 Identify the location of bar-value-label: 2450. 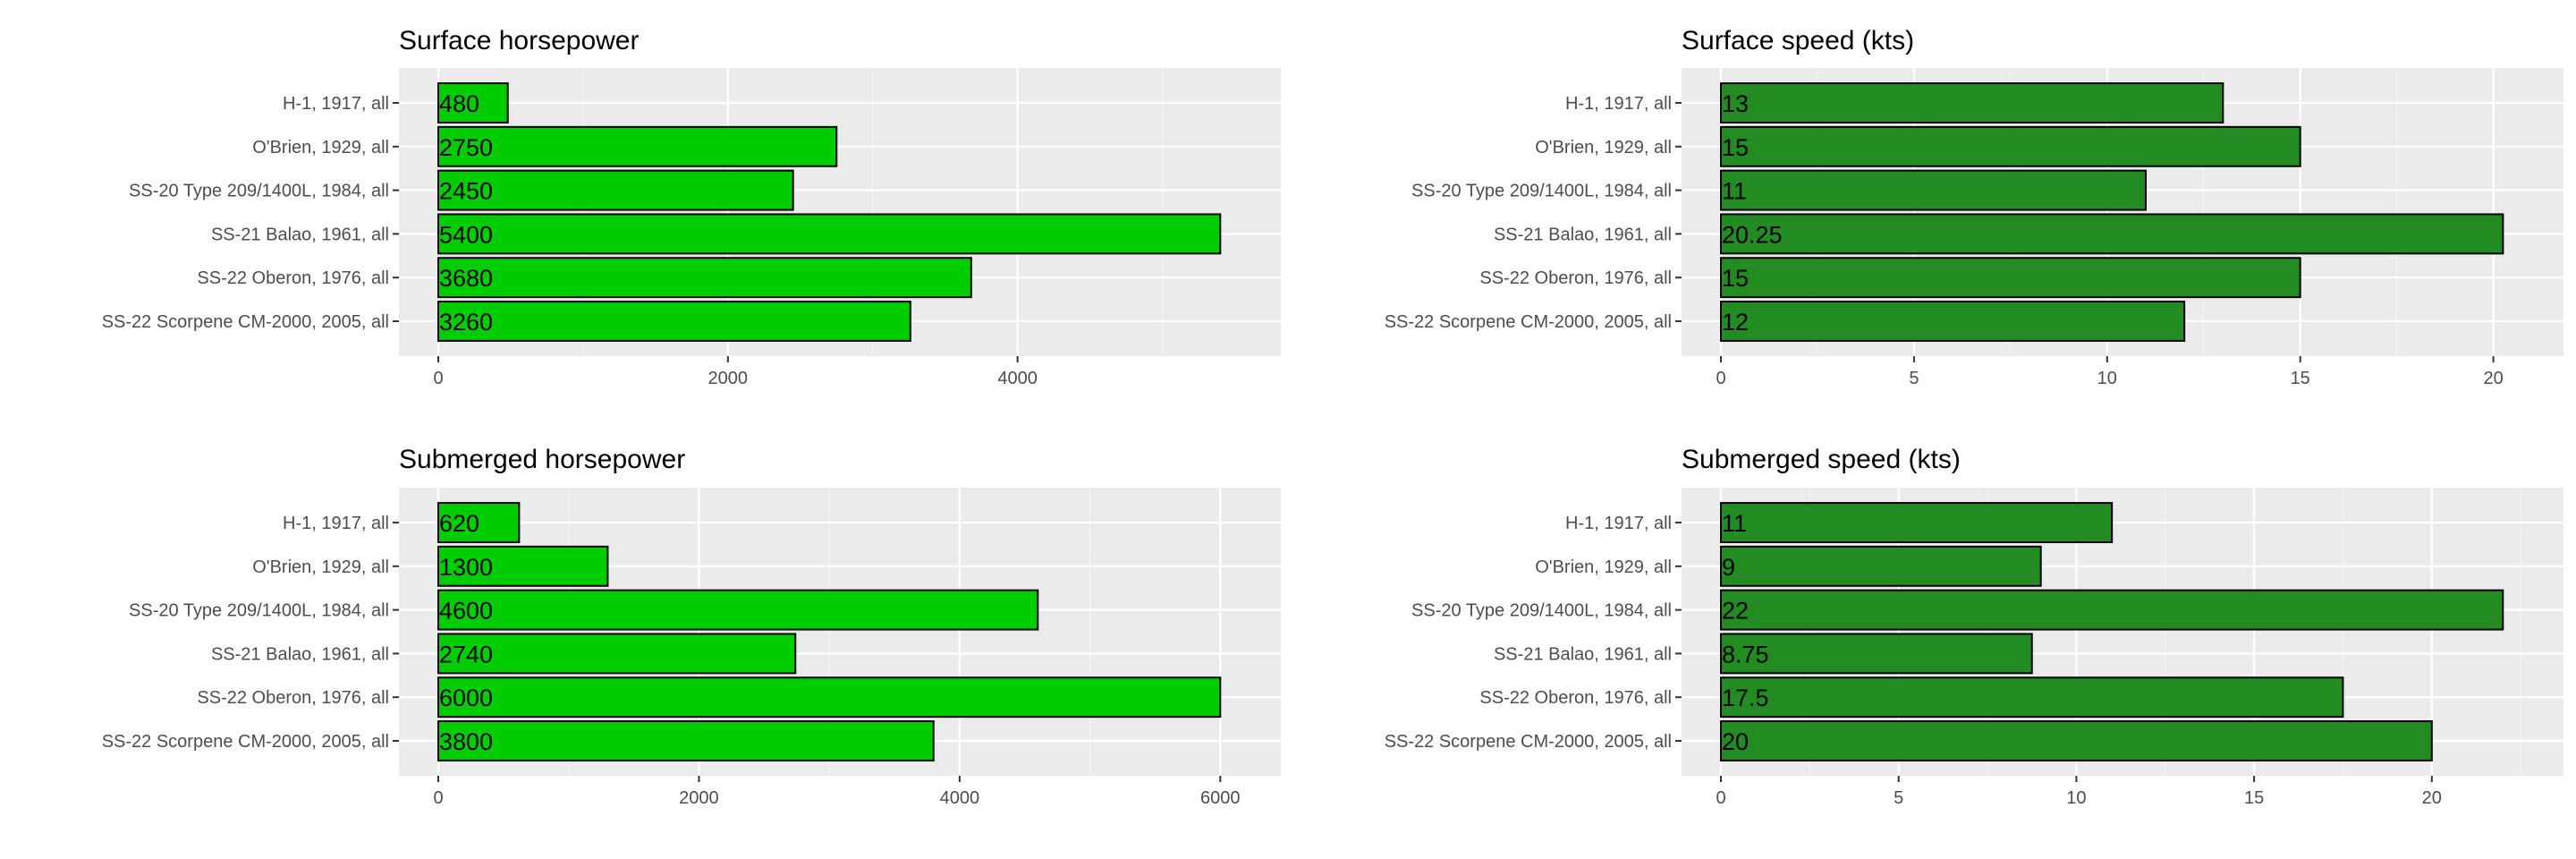
(466, 191).